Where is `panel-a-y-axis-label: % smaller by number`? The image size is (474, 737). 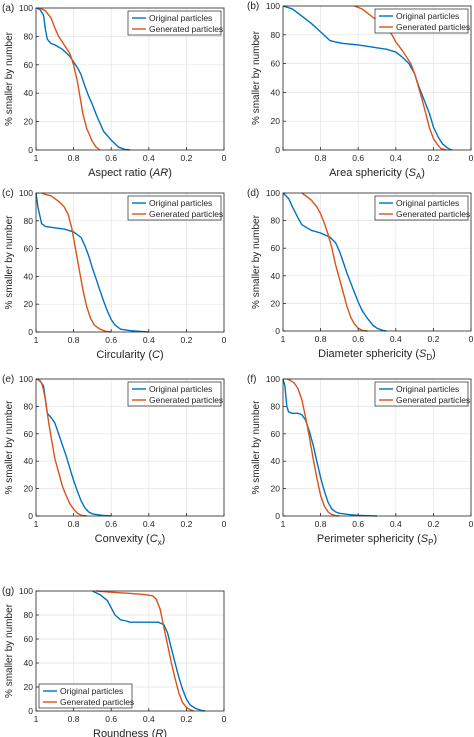 panel-a-y-axis-label: % smaller by number is located at coordinates (9, 78).